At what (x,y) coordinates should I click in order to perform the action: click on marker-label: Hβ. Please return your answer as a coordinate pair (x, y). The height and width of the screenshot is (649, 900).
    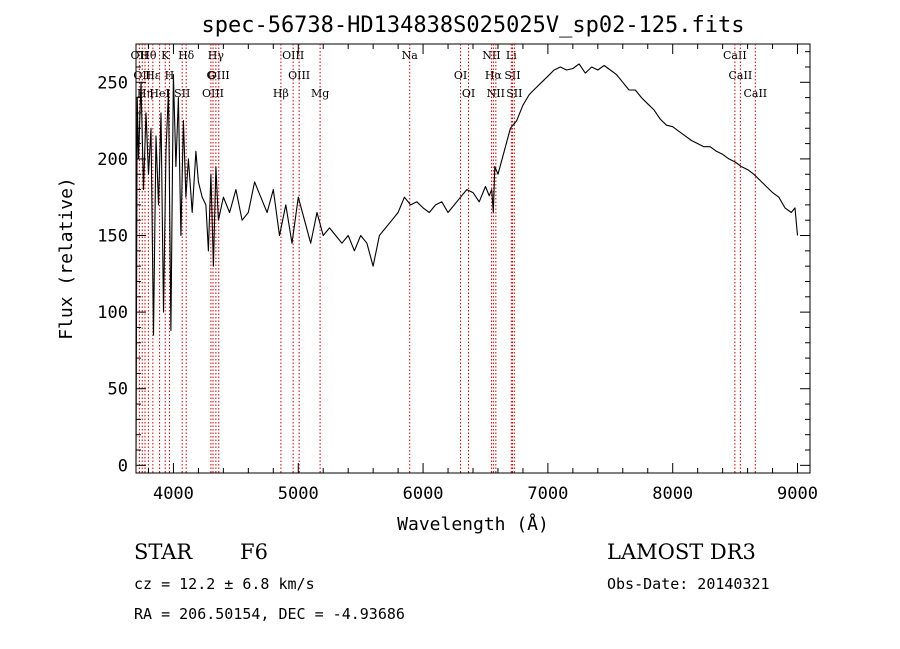
    Looking at the image, I should click on (281, 93).